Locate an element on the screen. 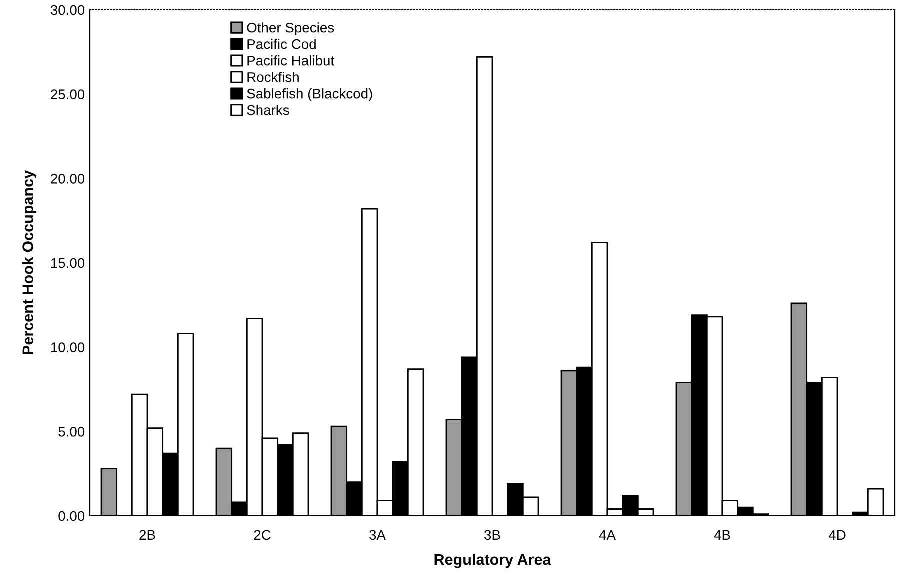 The width and height of the screenshot is (907, 586). legend-label: Pacific Cod is located at coordinates (282, 44).